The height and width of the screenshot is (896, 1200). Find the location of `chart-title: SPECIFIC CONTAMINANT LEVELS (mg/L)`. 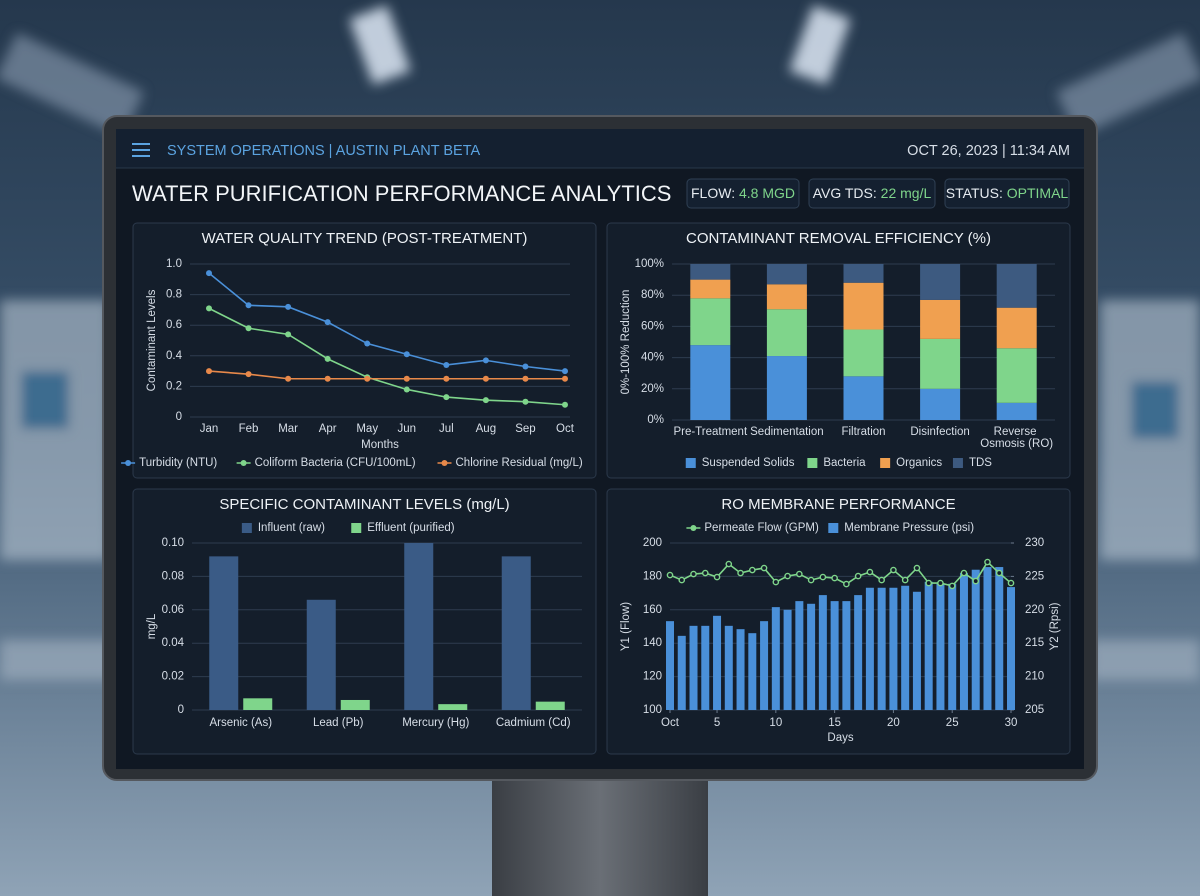

chart-title: SPECIFIC CONTAMINANT LEVELS (mg/L) is located at coordinates (364, 504).